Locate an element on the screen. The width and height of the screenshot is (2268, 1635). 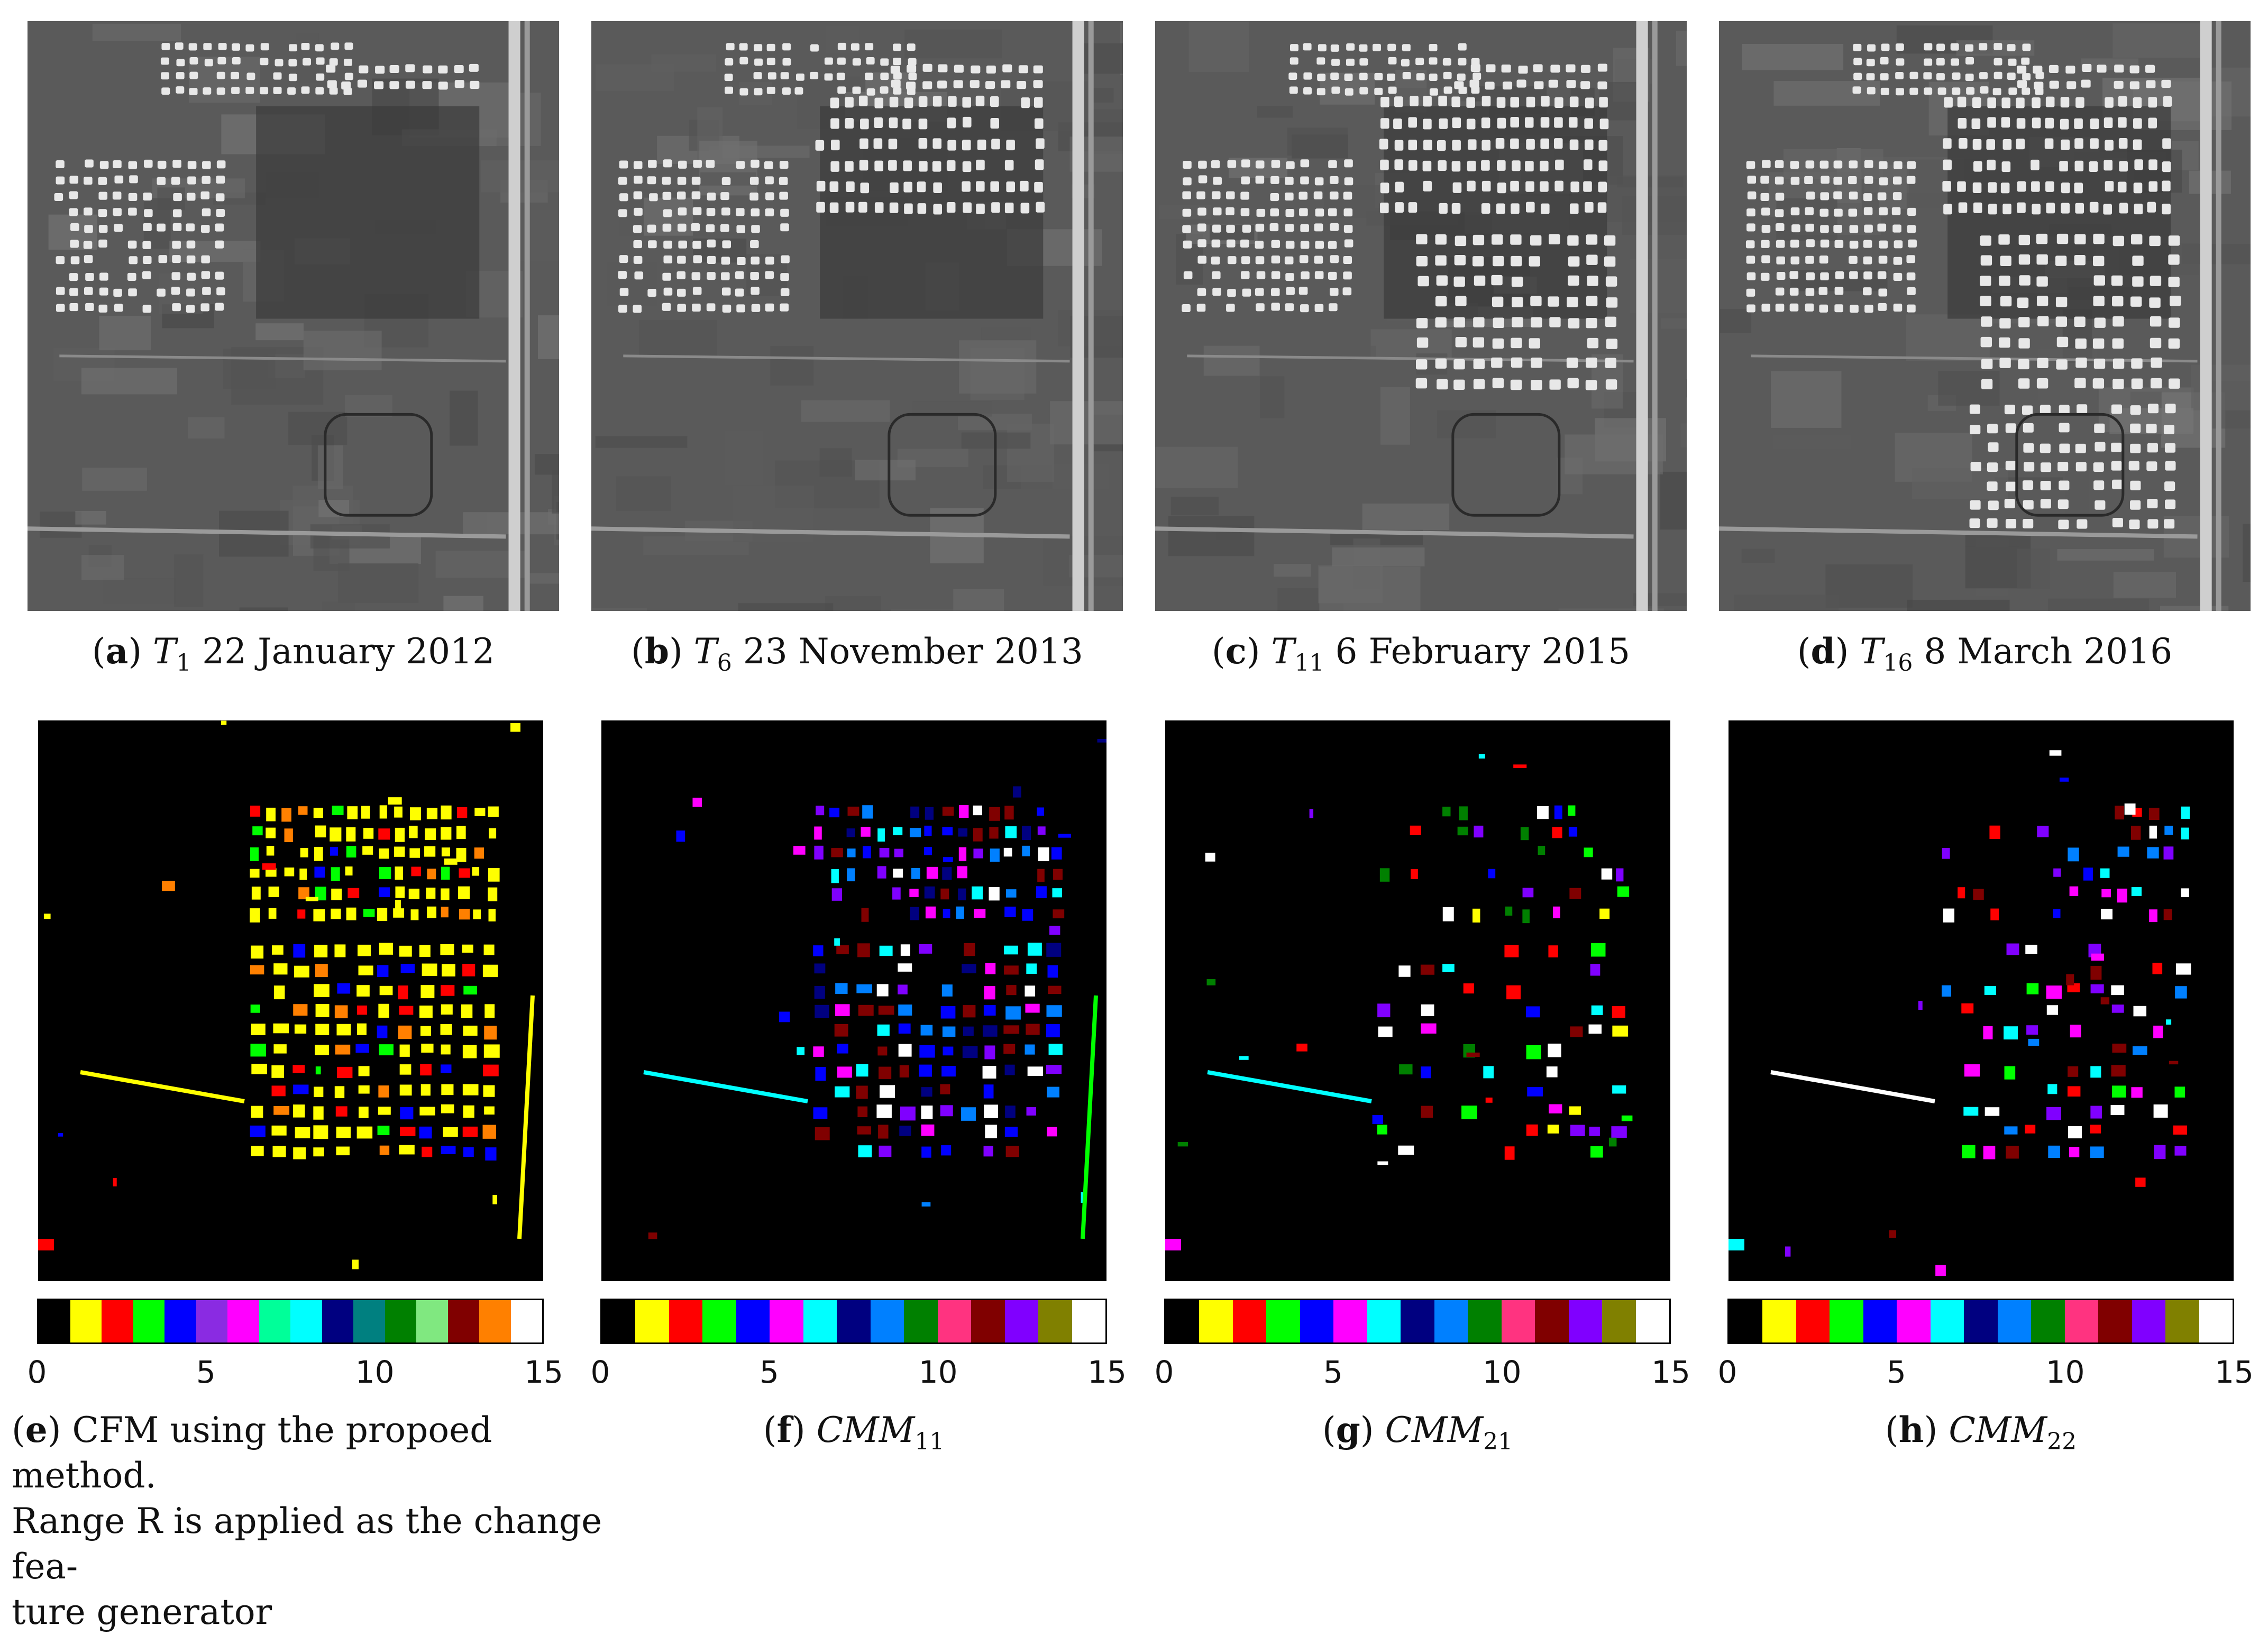
tick-label: 5 is located at coordinates (1896, 1372).